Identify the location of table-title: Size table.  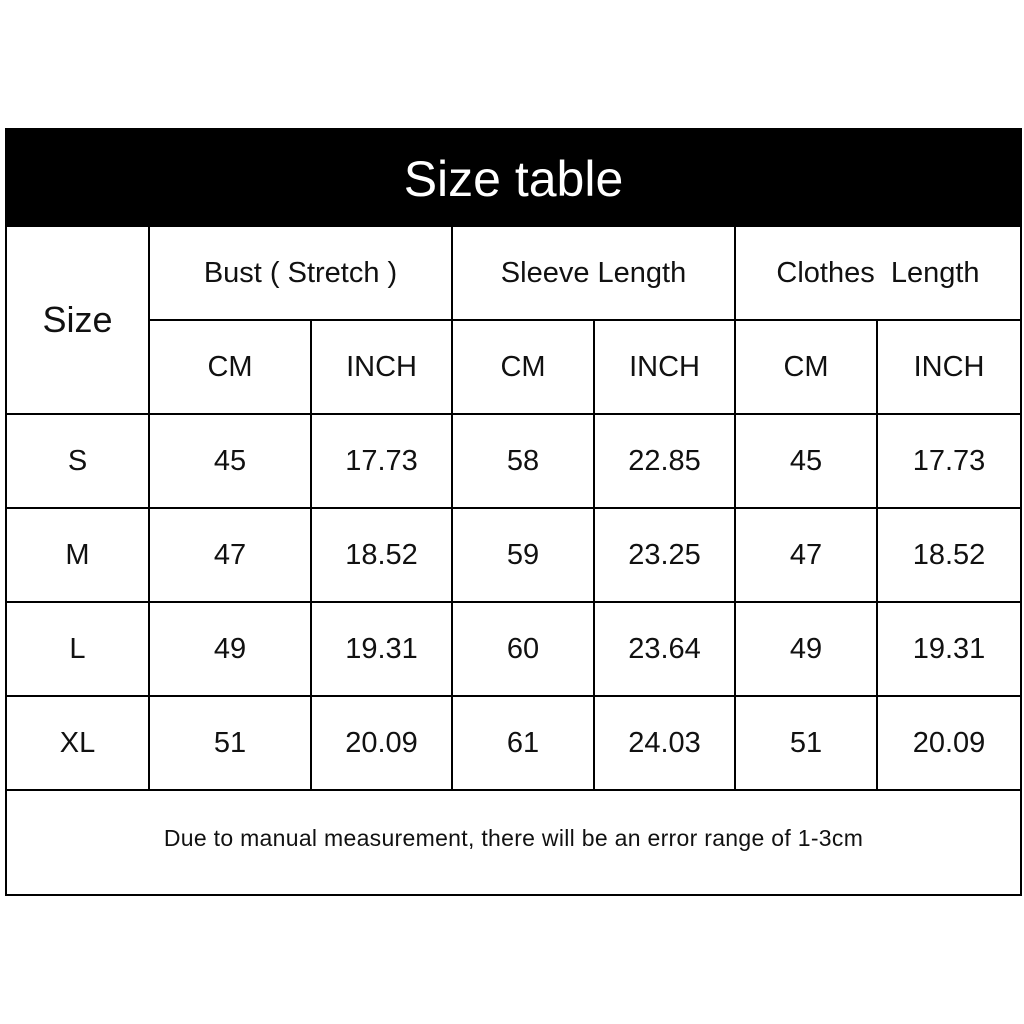
(513, 178).